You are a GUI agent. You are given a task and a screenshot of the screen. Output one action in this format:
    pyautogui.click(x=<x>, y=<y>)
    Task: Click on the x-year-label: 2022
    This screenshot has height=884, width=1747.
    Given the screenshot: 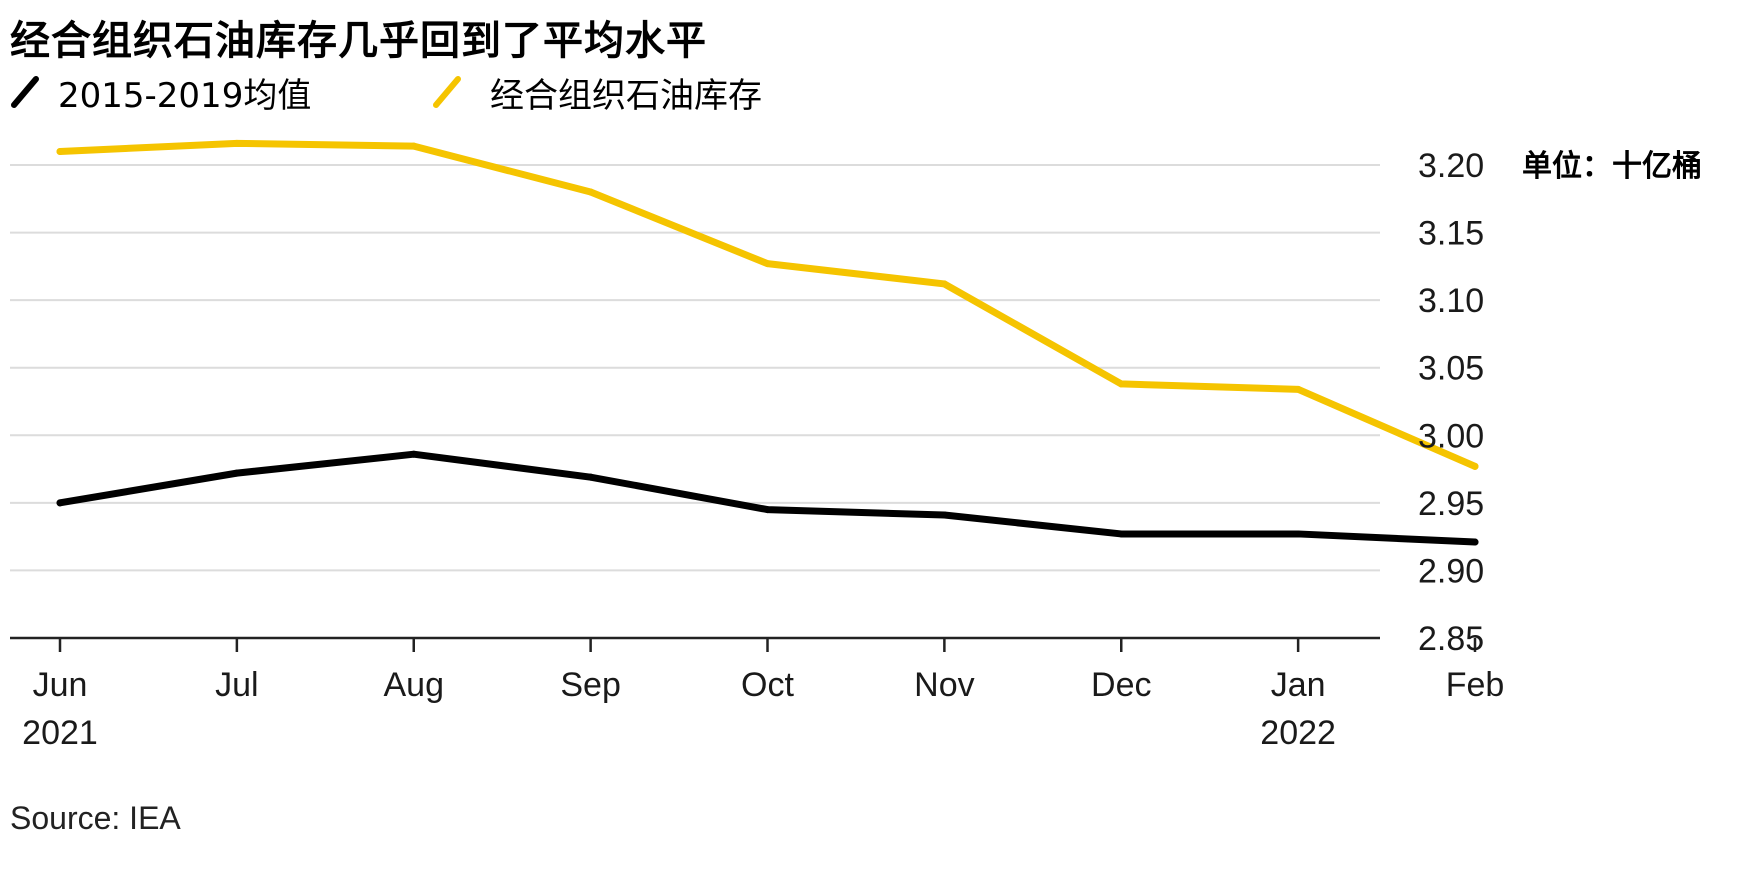 What is the action you would take?
    pyautogui.click(x=1298, y=733)
    